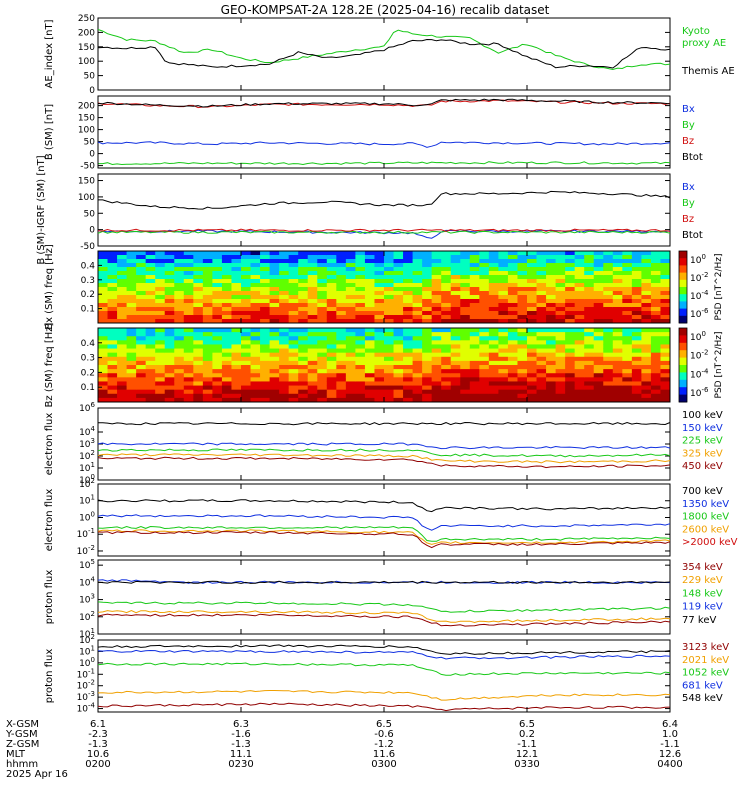 The height and width of the screenshot is (800, 750). Describe the element at coordinates (702, 453) in the screenshot. I see `legend-entry: 325 keV` at that location.